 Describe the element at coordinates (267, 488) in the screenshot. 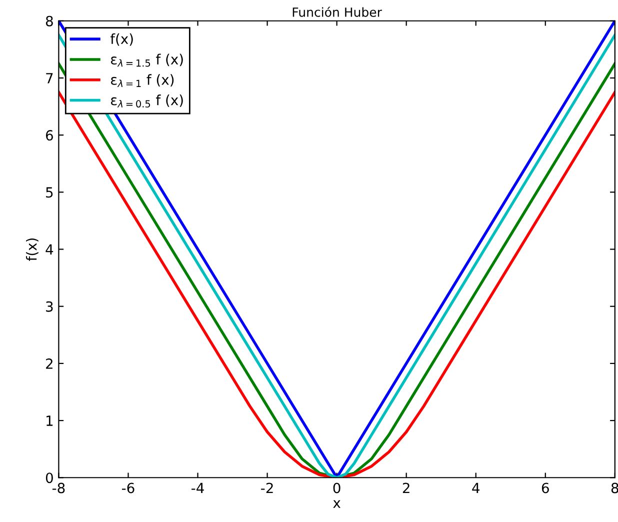

I see `x-tick-label: -2` at that location.